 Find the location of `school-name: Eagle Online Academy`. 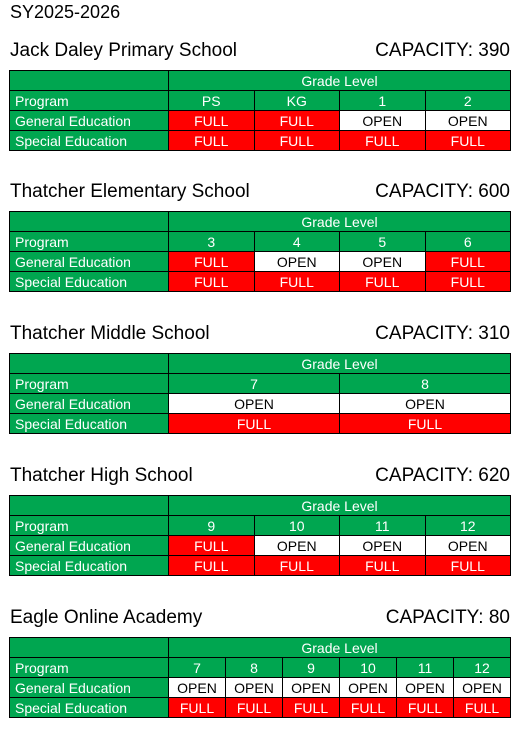

school-name: Eagle Online Academy is located at coordinates (106, 617).